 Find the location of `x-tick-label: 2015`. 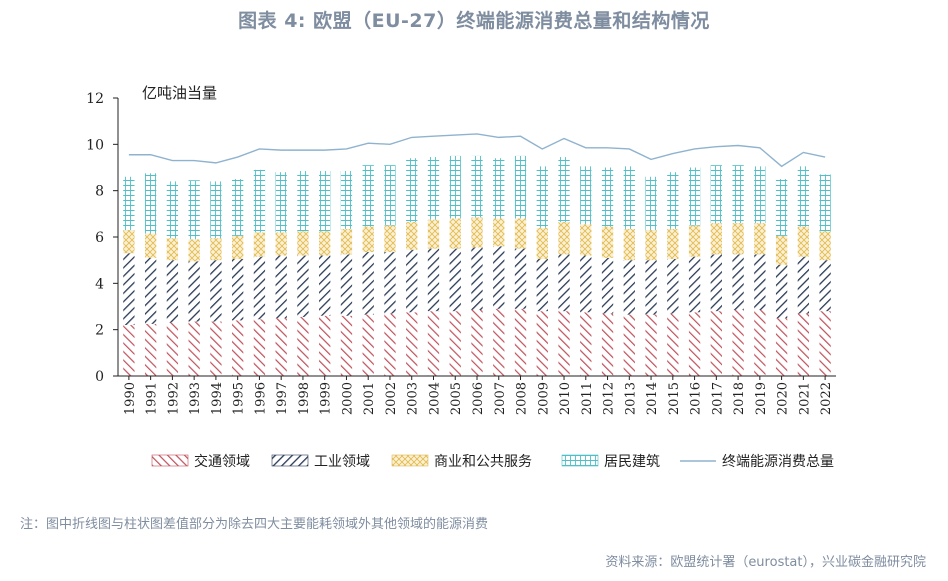

x-tick-label: 2015 is located at coordinates (674, 398).